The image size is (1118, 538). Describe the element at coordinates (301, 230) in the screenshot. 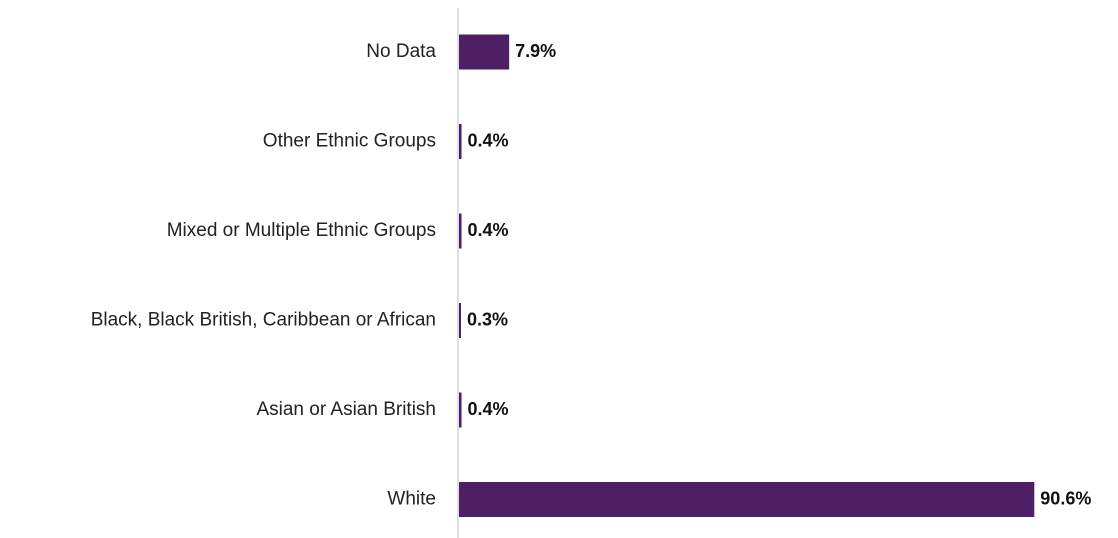

I see `category-label: Mixed or Multiple Ethnic Groups` at that location.